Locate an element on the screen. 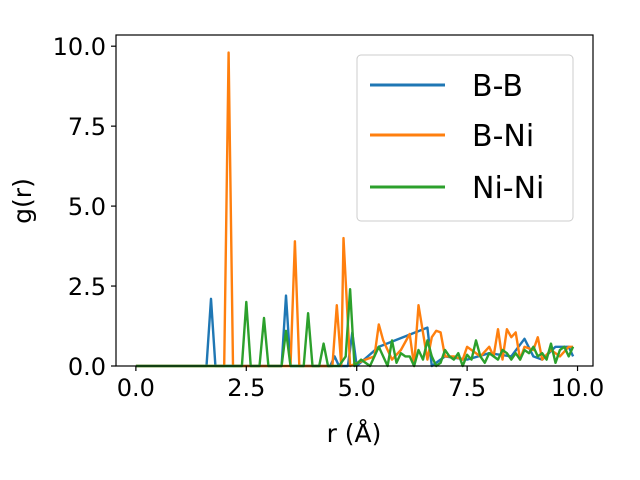 This screenshot has width=640, height=480. x-axis: 0.0 2.5 5.0 7.5 10.0 is located at coordinates (360, 384).